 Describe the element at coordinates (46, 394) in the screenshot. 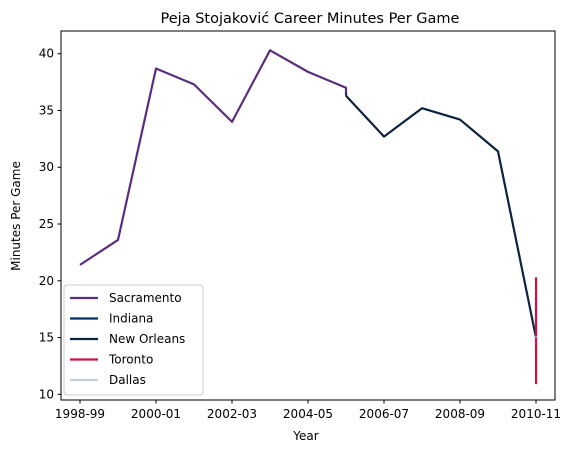

I see `y-tick-label: 10` at that location.